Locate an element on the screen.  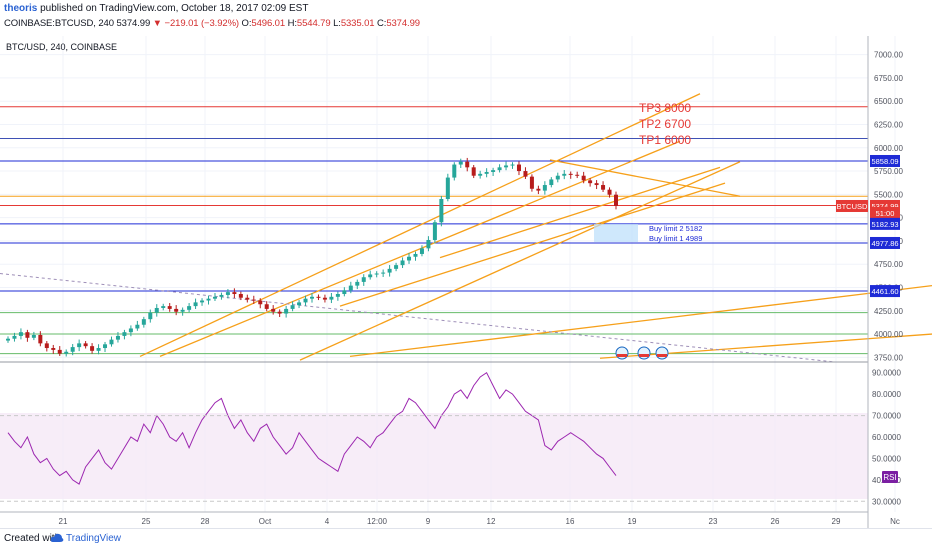
created-with-text: Created with is located at coordinates (32, 538).